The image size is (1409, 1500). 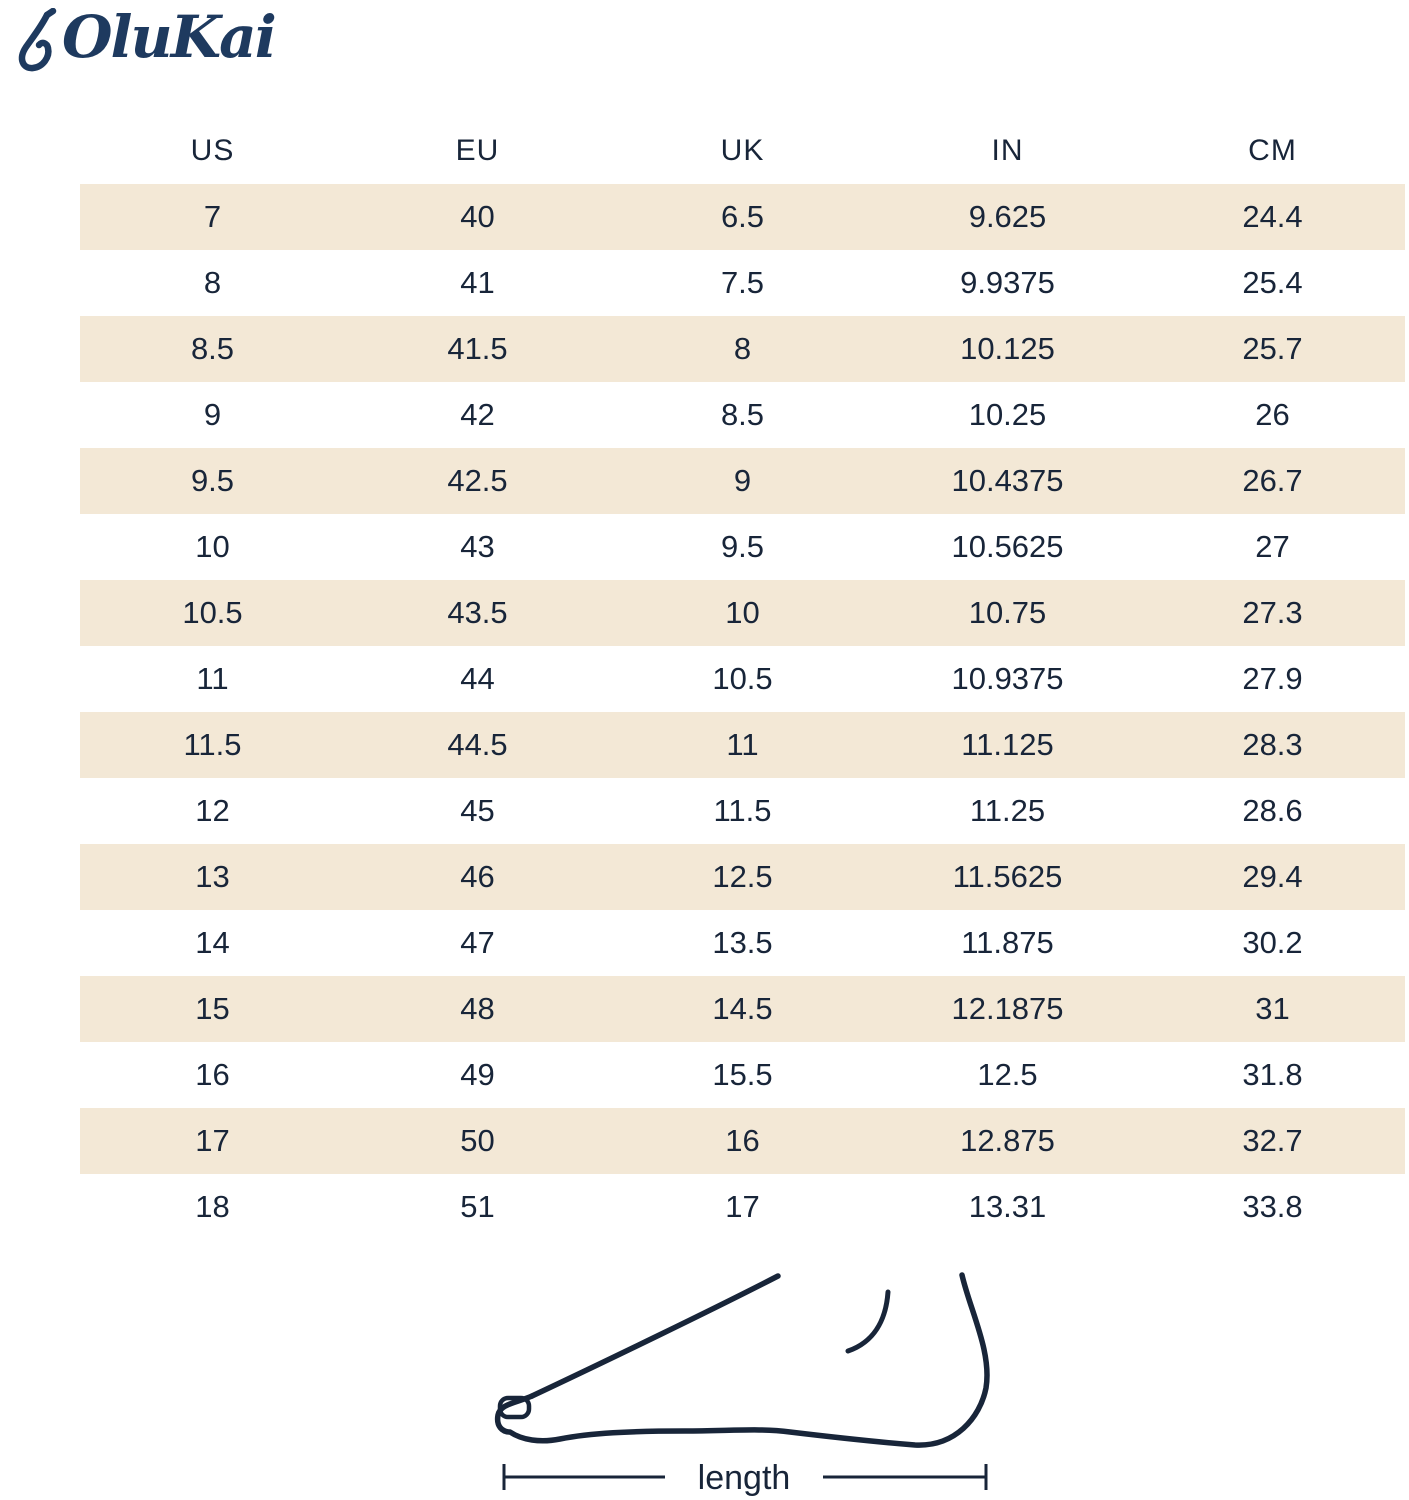 I want to click on table-row: 14 47 13.5 11.875 30.2, so click(x=742, y=943).